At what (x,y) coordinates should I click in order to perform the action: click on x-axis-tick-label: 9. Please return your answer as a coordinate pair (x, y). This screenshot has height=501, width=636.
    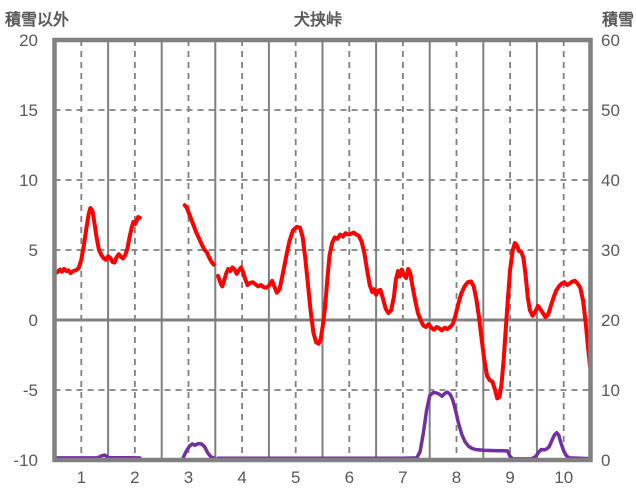
    Looking at the image, I should click on (509, 477).